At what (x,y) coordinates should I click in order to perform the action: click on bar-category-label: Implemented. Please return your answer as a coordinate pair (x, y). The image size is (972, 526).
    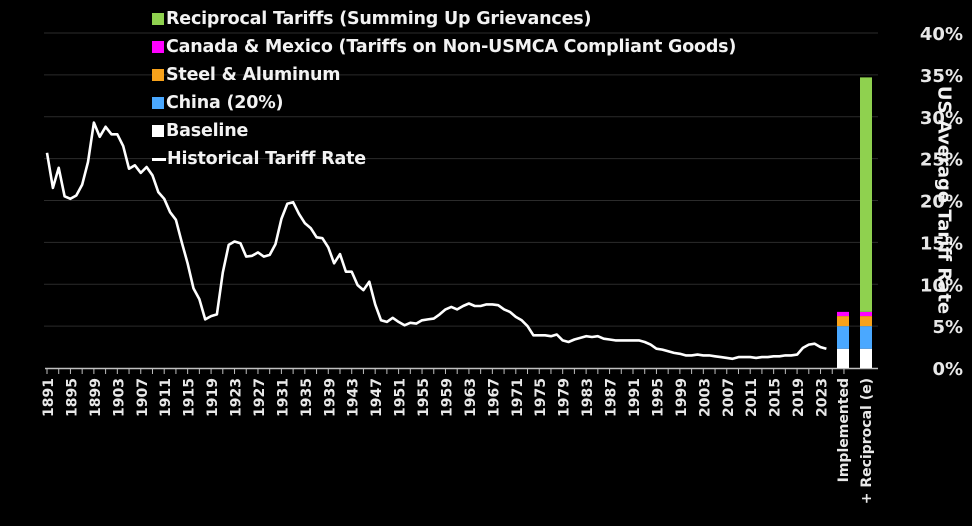
    Looking at the image, I should click on (844, 430).